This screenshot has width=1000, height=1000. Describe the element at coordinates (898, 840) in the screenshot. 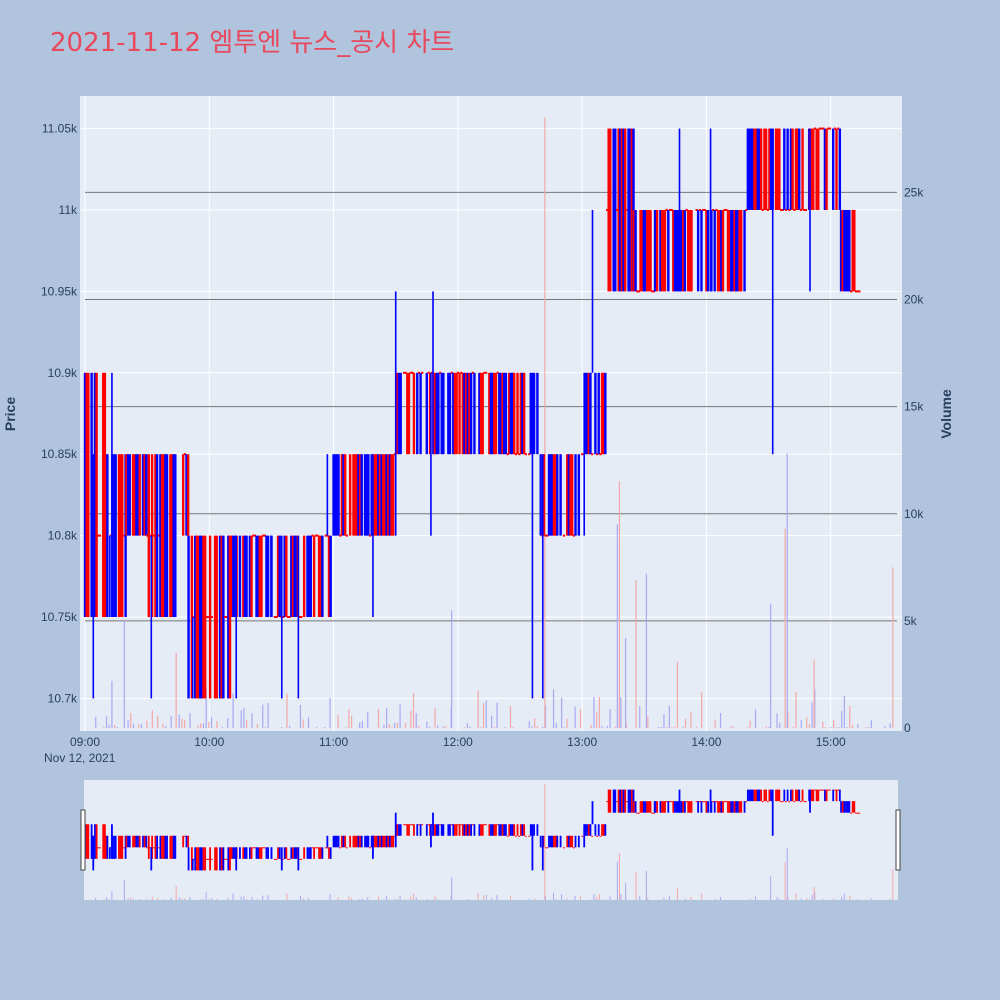

I see `range-slider-right-handle` at that location.